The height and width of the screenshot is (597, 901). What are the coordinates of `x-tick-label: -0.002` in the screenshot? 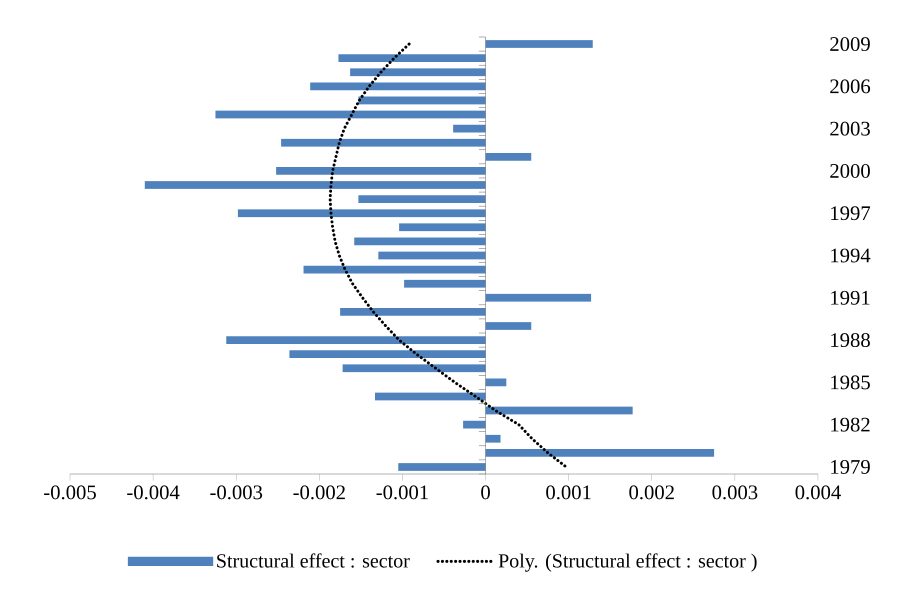 It's located at (319, 492).